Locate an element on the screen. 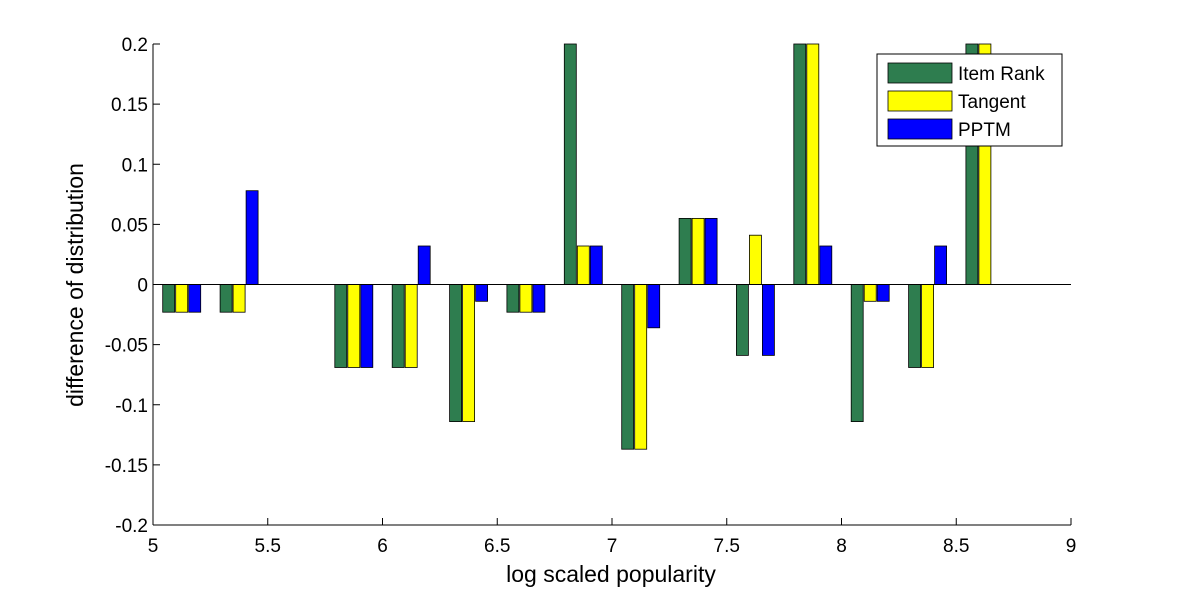 This screenshot has width=1183, height=596. x-axis-label: log scaled popularity is located at coordinates (611, 574).